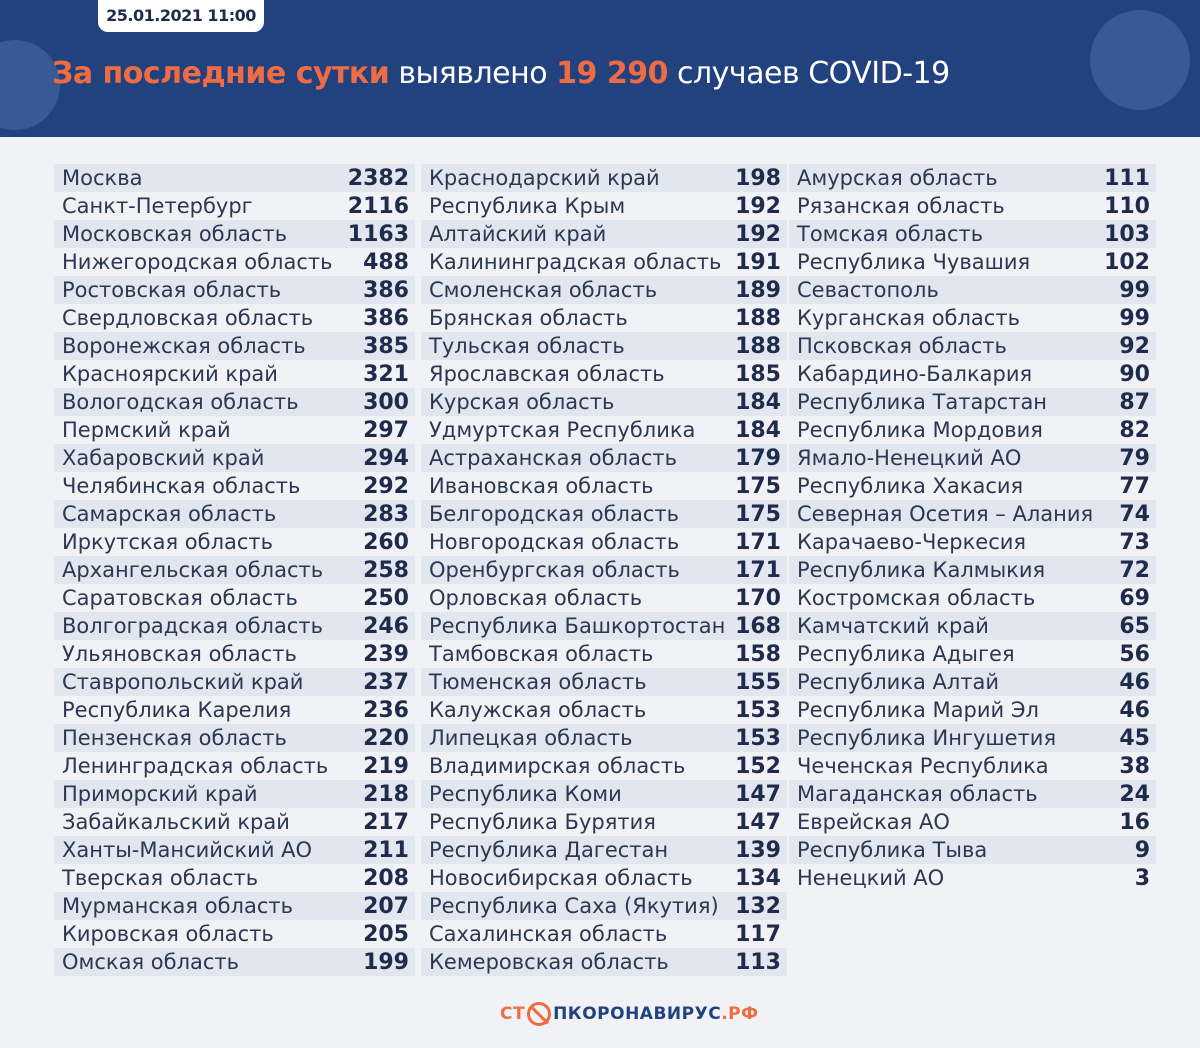 This screenshot has height=1048, width=1200. Describe the element at coordinates (758, 794) in the screenshot. I see `case-count: 147` at that location.